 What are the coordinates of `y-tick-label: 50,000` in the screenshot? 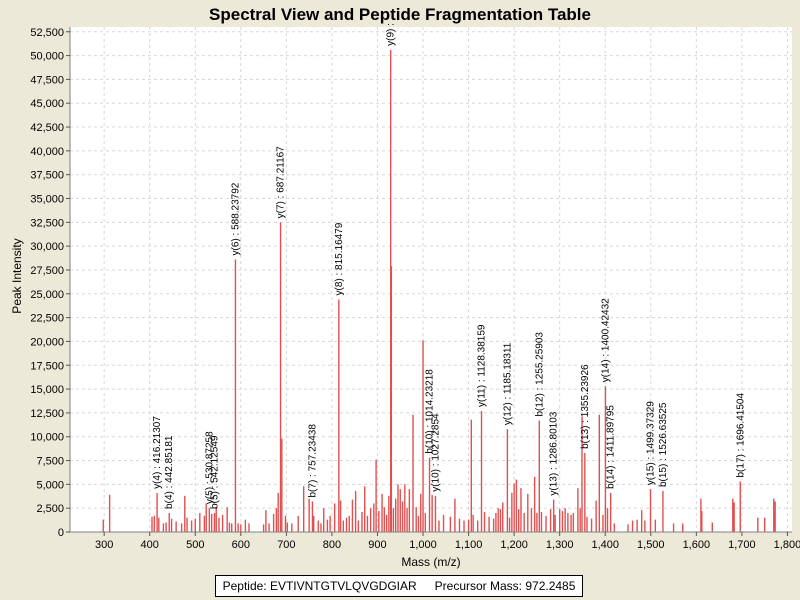 It's located at (47, 57).